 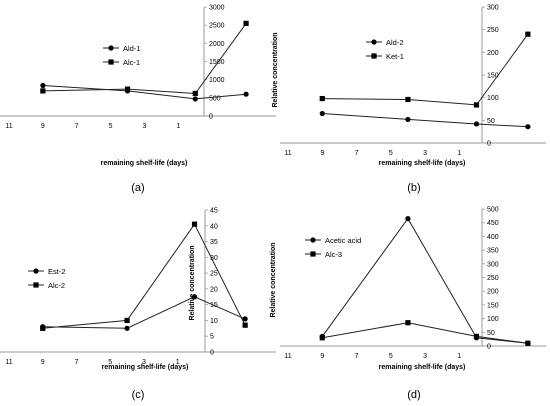 I want to click on y-tick-label: 250, so click(x=493, y=30).